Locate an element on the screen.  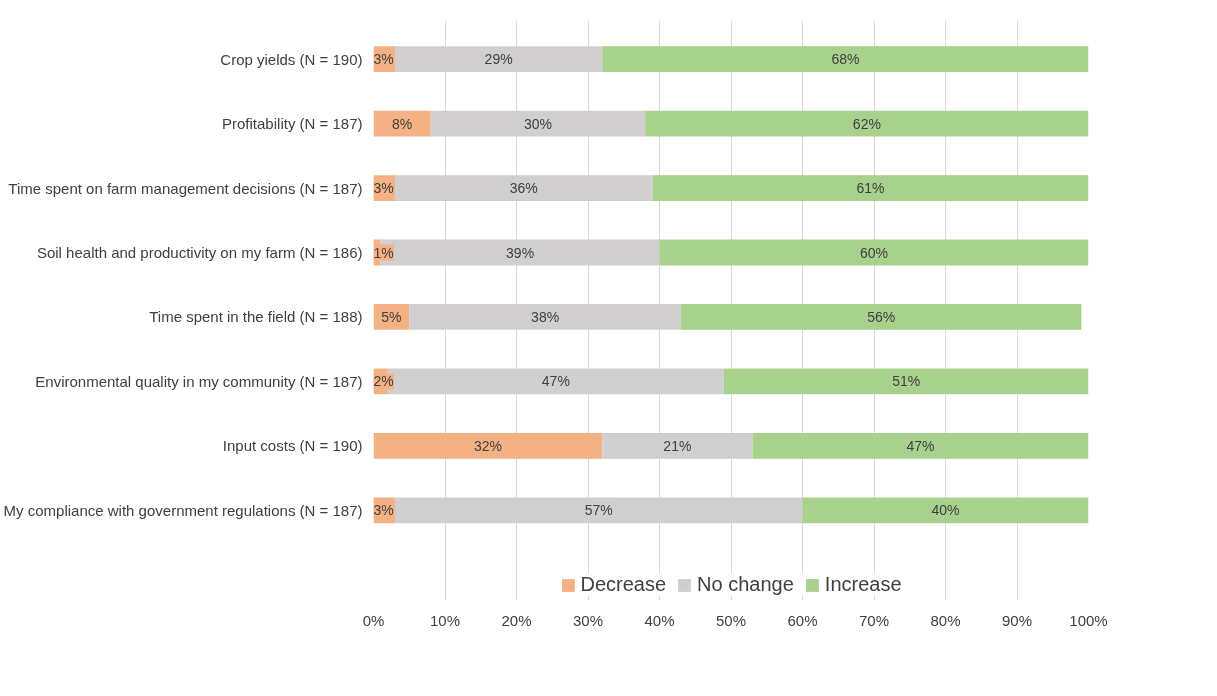
x-tick-label: 70% is located at coordinates (874, 620).